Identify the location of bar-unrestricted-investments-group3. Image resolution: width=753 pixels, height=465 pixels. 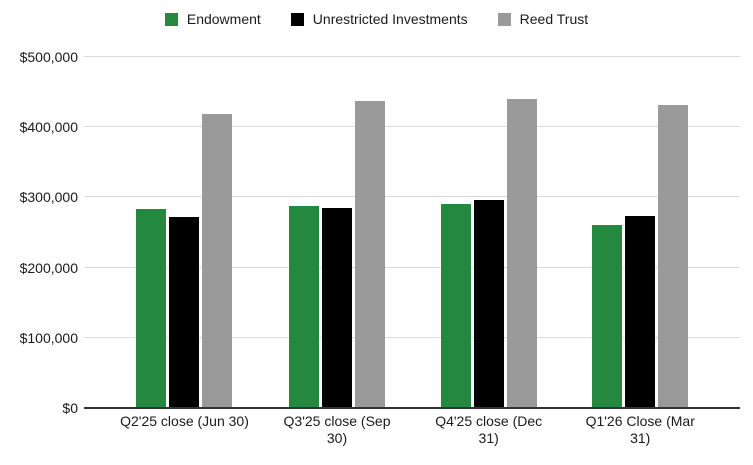
(489, 304).